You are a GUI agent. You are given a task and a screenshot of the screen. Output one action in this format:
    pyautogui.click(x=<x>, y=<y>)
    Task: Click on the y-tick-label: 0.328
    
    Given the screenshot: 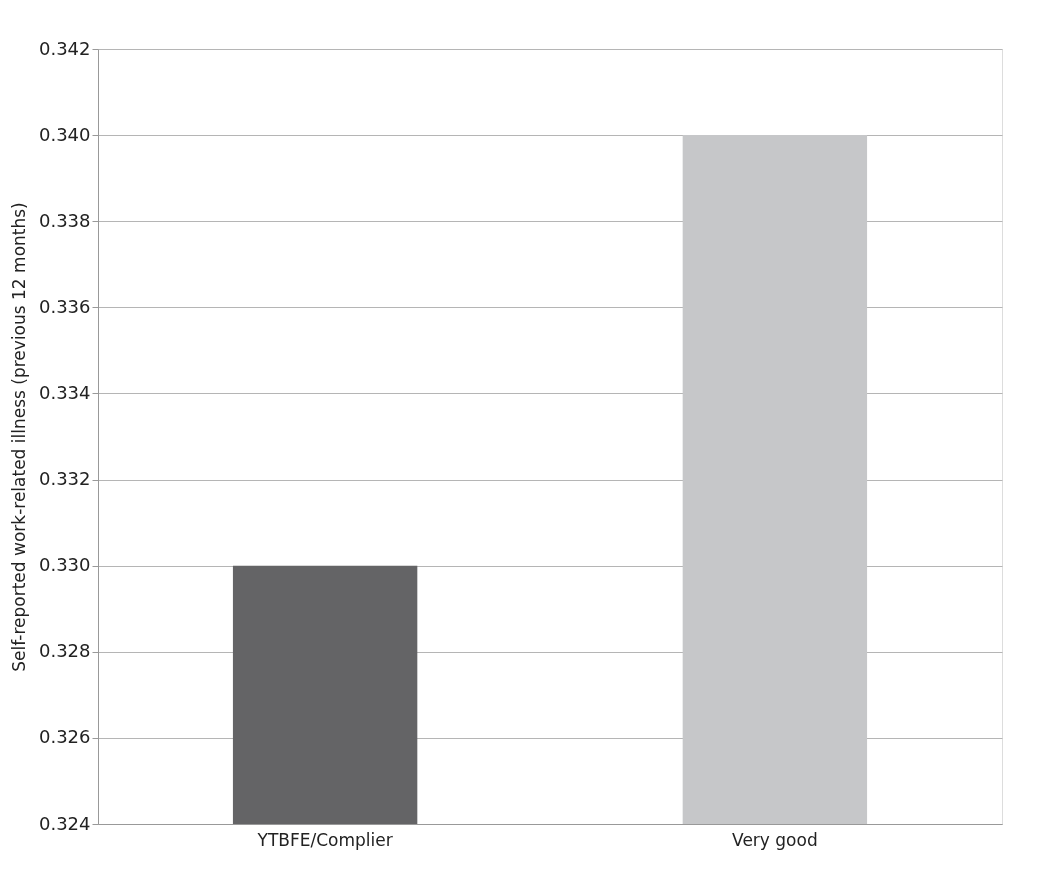 What is the action you would take?
    pyautogui.click(x=64, y=651)
    